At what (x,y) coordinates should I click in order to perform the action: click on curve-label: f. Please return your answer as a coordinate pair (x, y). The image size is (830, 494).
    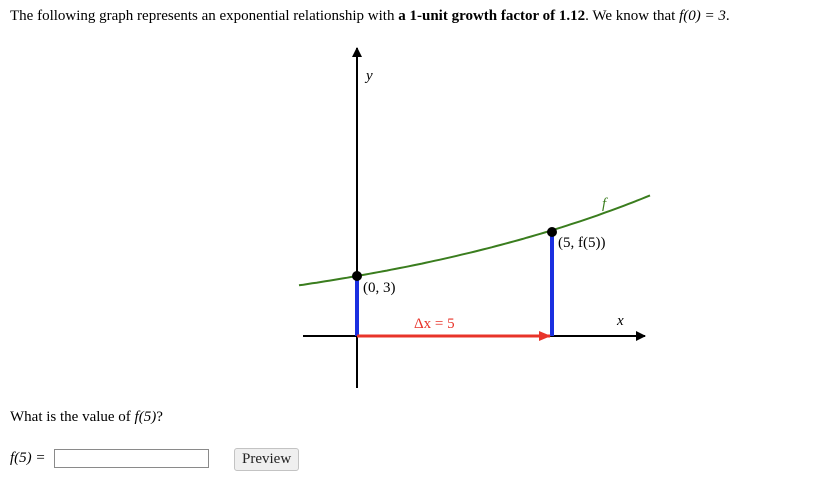
    Looking at the image, I should click on (605, 204).